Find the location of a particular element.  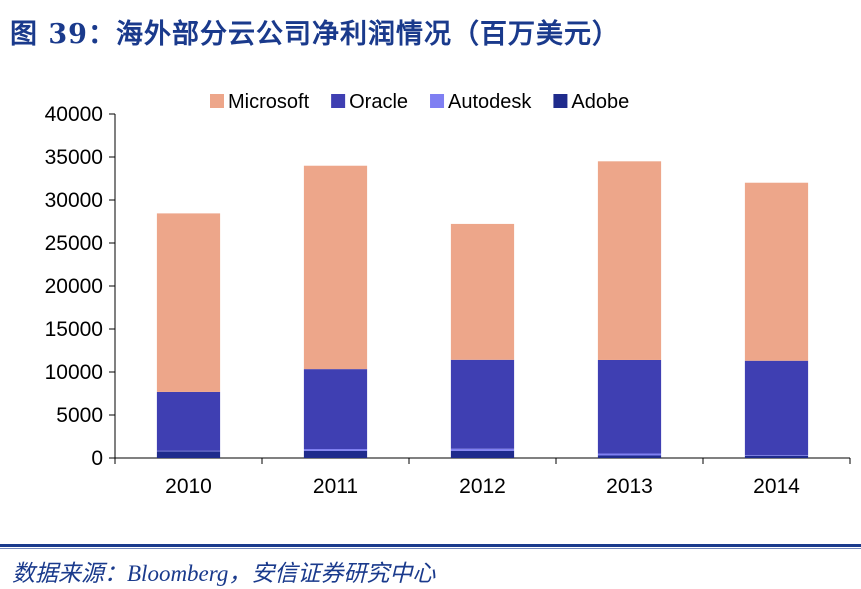

legend-item-adobe: Adobe is located at coordinates (591, 102).